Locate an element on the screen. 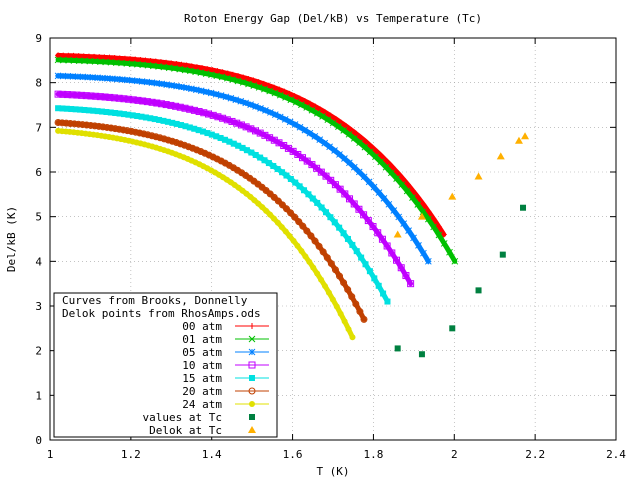 This screenshot has height=480, width=640. series-delok-at-tc is located at coordinates (461, 185).